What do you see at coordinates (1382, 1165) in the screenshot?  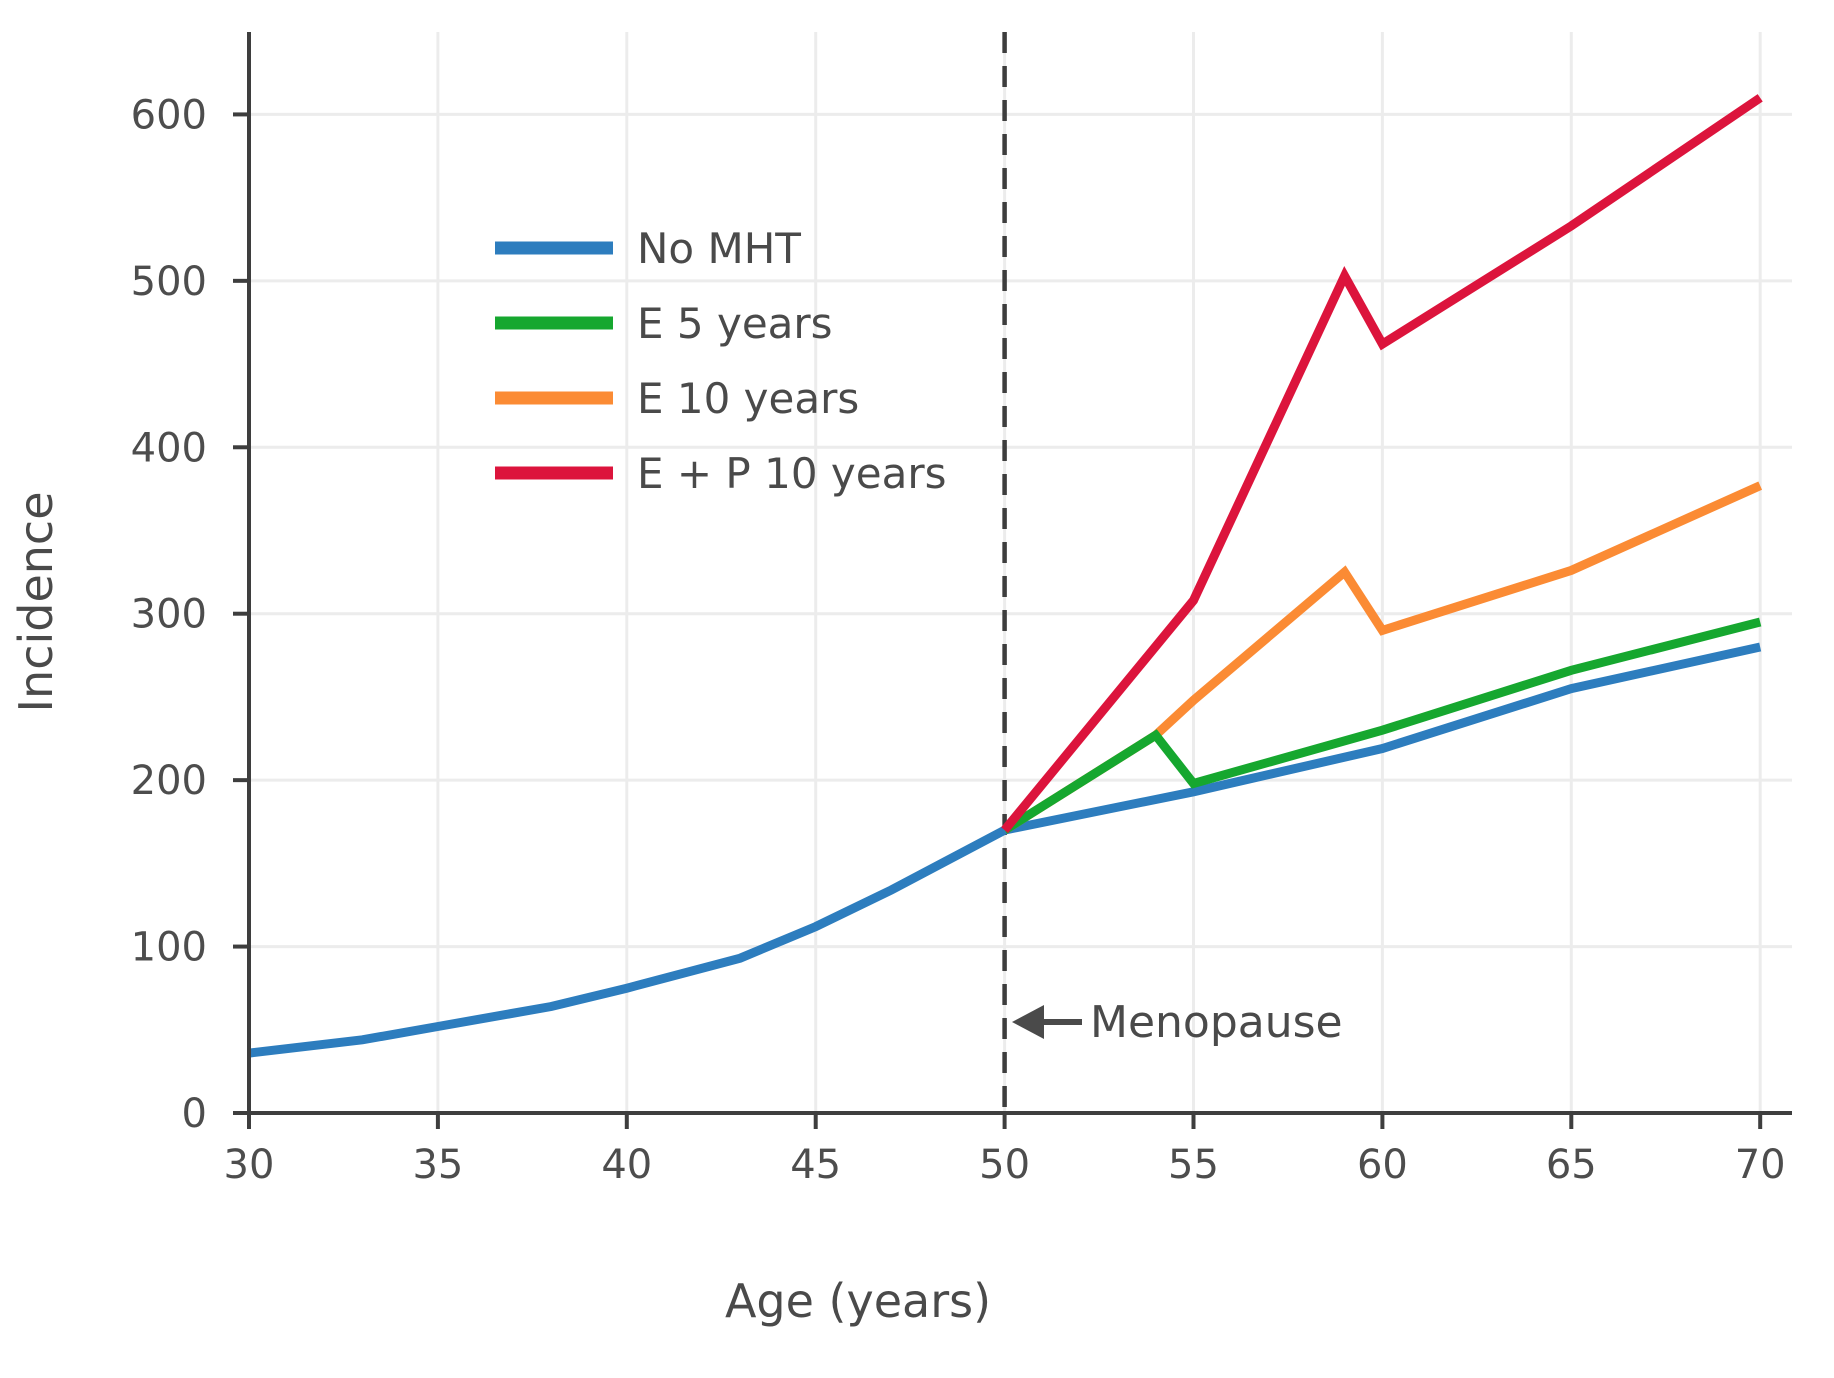 I see `x-tick-label-60: 60` at bounding box center [1382, 1165].